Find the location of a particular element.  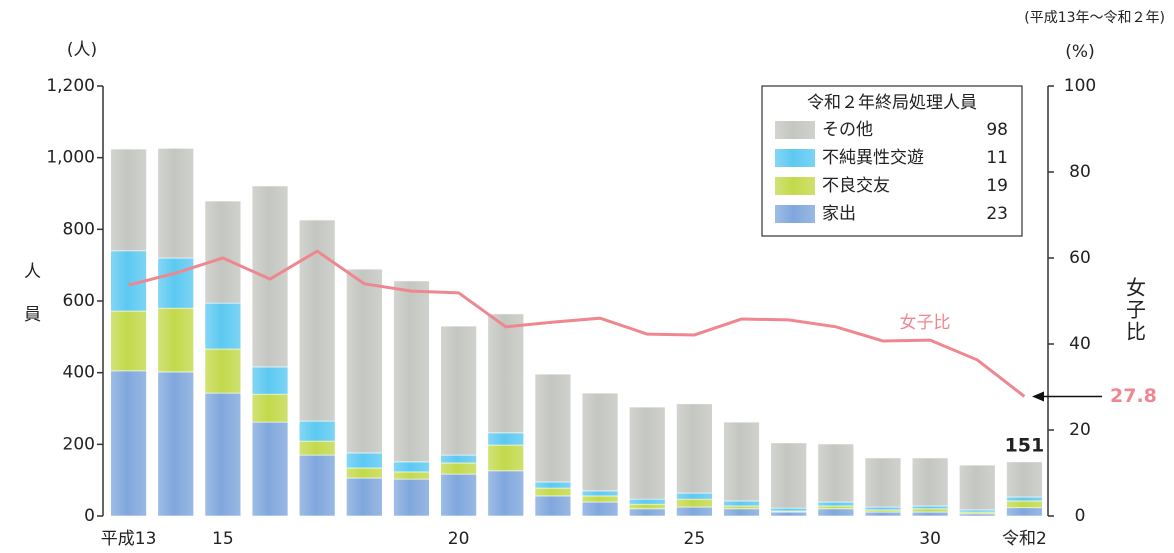

y-axis-label: 人員 is located at coordinates (30, 305).